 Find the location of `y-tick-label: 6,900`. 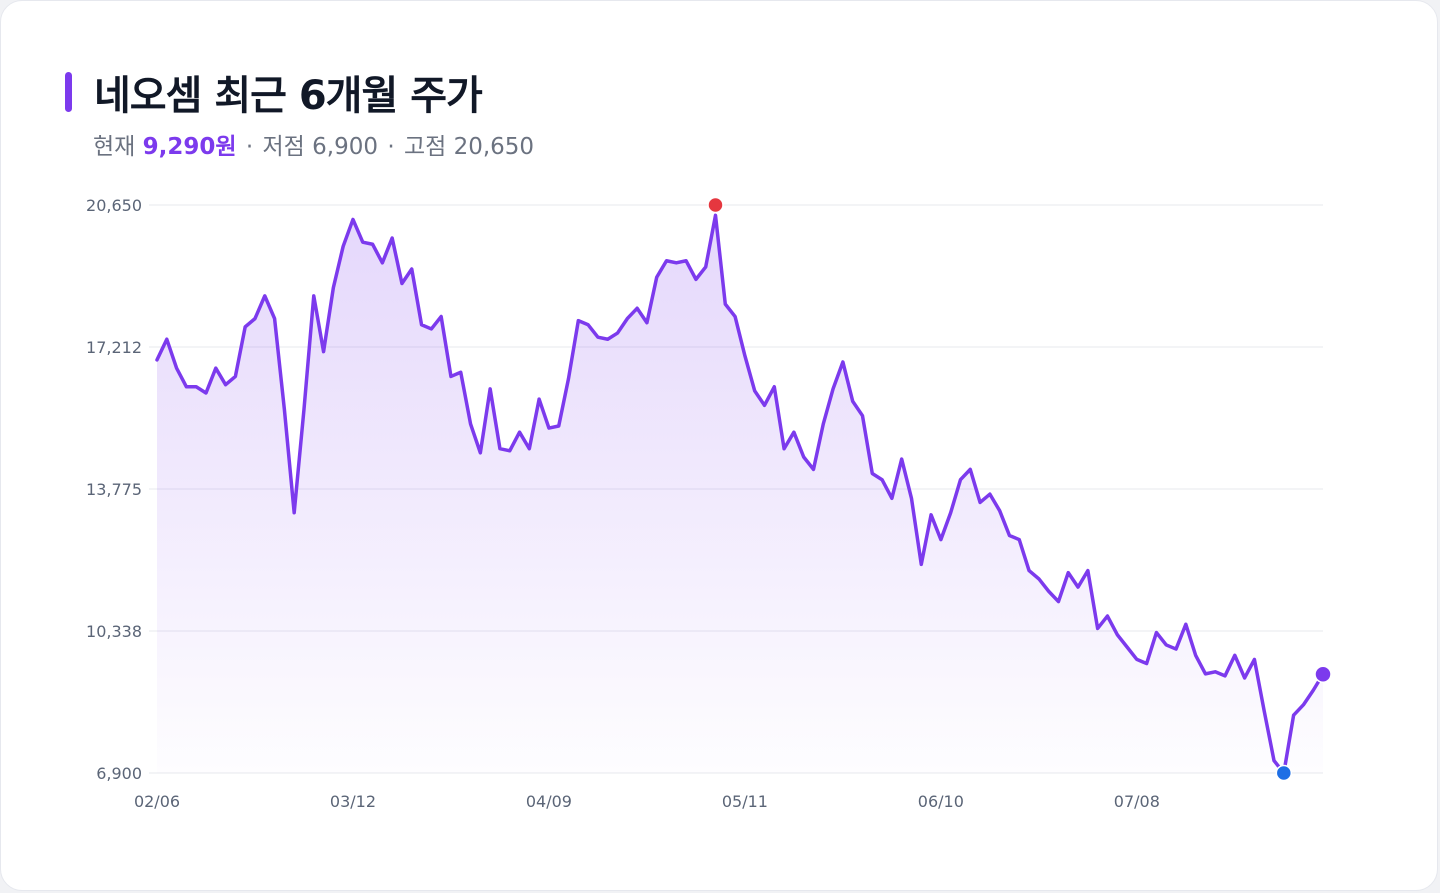

y-tick-label: 6,900 is located at coordinates (119, 773).